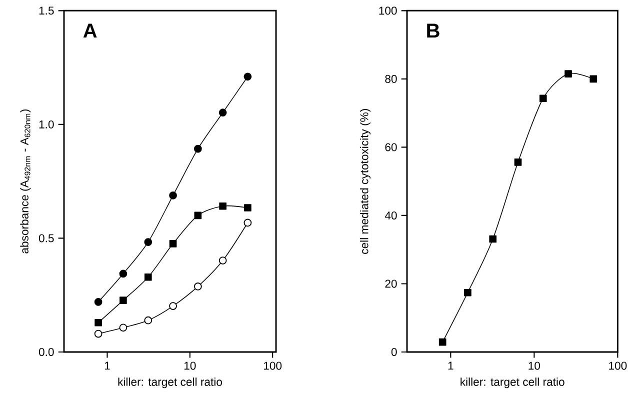 This screenshot has width=634, height=403. Describe the element at coordinates (391, 284) in the screenshot. I see `y-tick-label: 20` at that location.